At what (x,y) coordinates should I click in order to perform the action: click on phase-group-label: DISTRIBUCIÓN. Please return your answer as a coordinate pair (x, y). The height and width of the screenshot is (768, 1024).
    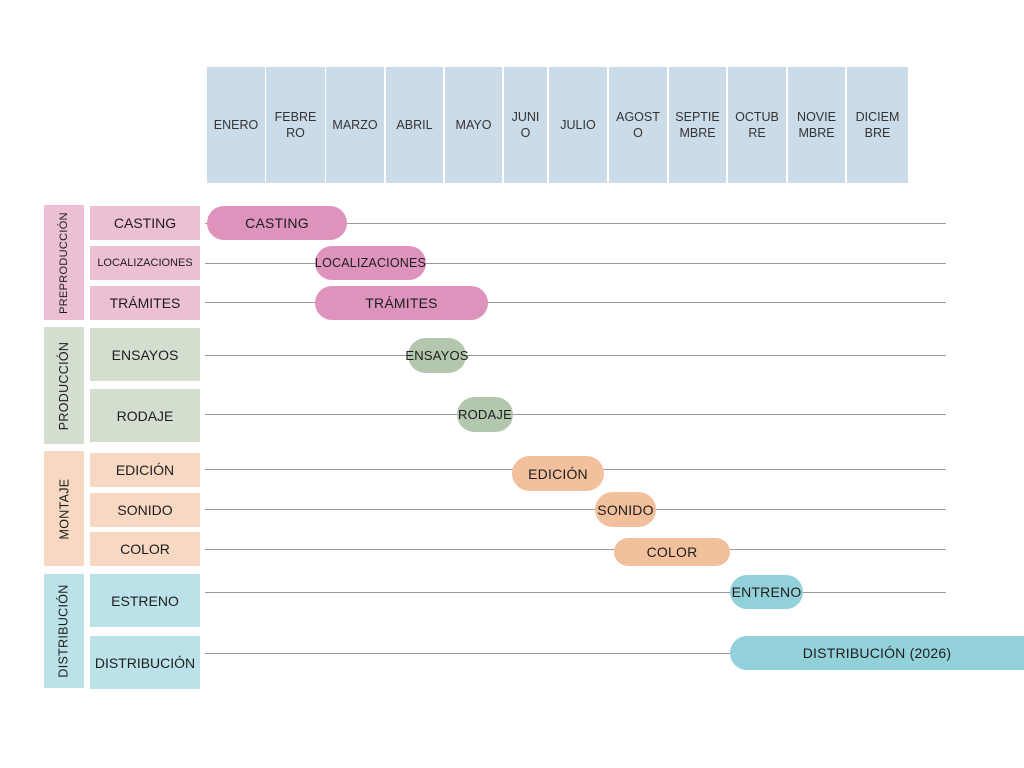
    Looking at the image, I should click on (64, 631).